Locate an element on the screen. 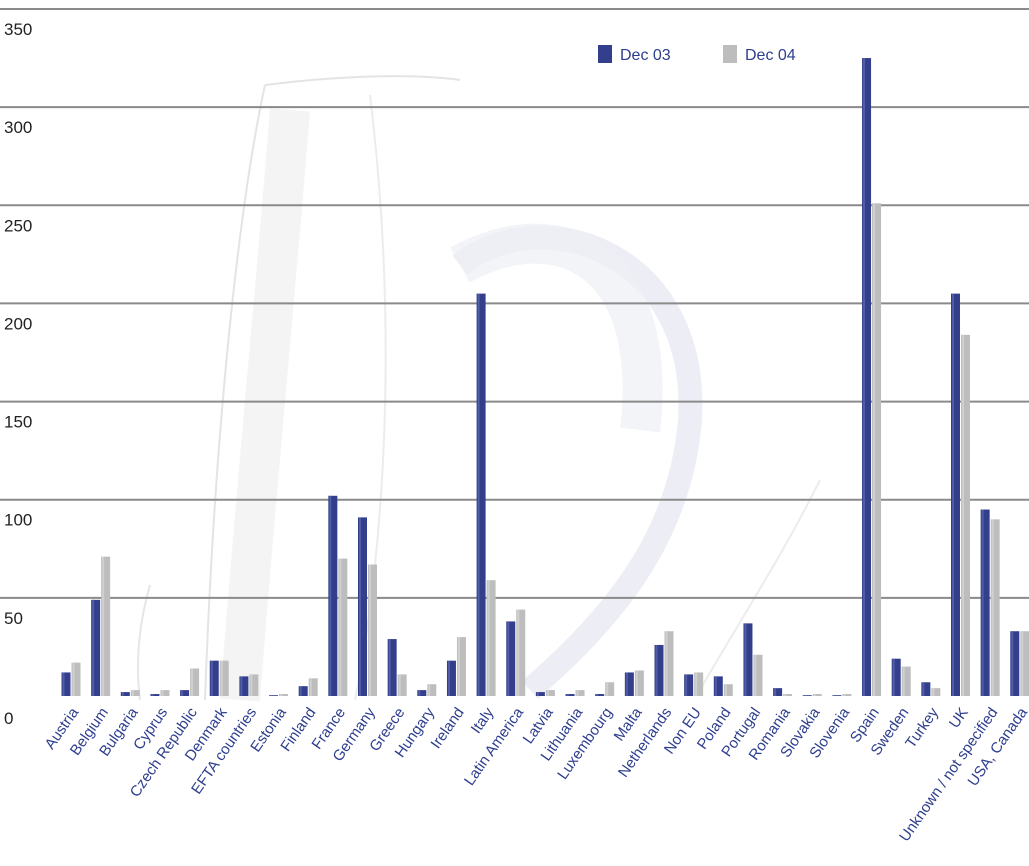 This screenshot has height=866, width=1029. bar-dec-04-slovakia is located at coordinates (817, 695).